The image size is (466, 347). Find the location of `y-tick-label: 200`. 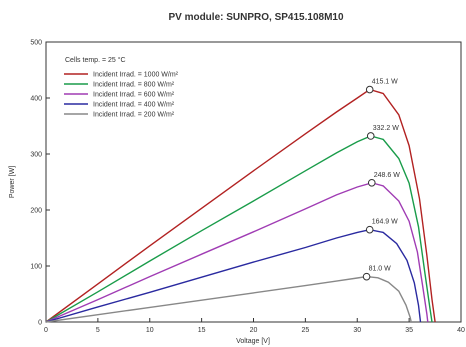

y-tick-label: 200 is located at coordinates (36, 211).